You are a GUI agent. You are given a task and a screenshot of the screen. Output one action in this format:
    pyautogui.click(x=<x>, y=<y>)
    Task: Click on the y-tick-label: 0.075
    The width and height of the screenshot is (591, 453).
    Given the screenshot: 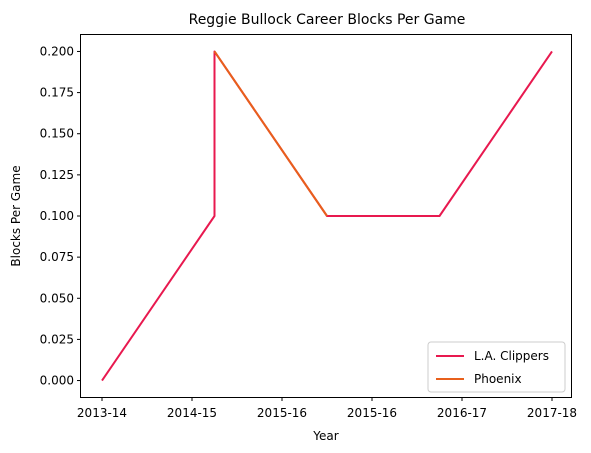 What is the action you would take?
    pyautogui.click(x=57, y=257)
    